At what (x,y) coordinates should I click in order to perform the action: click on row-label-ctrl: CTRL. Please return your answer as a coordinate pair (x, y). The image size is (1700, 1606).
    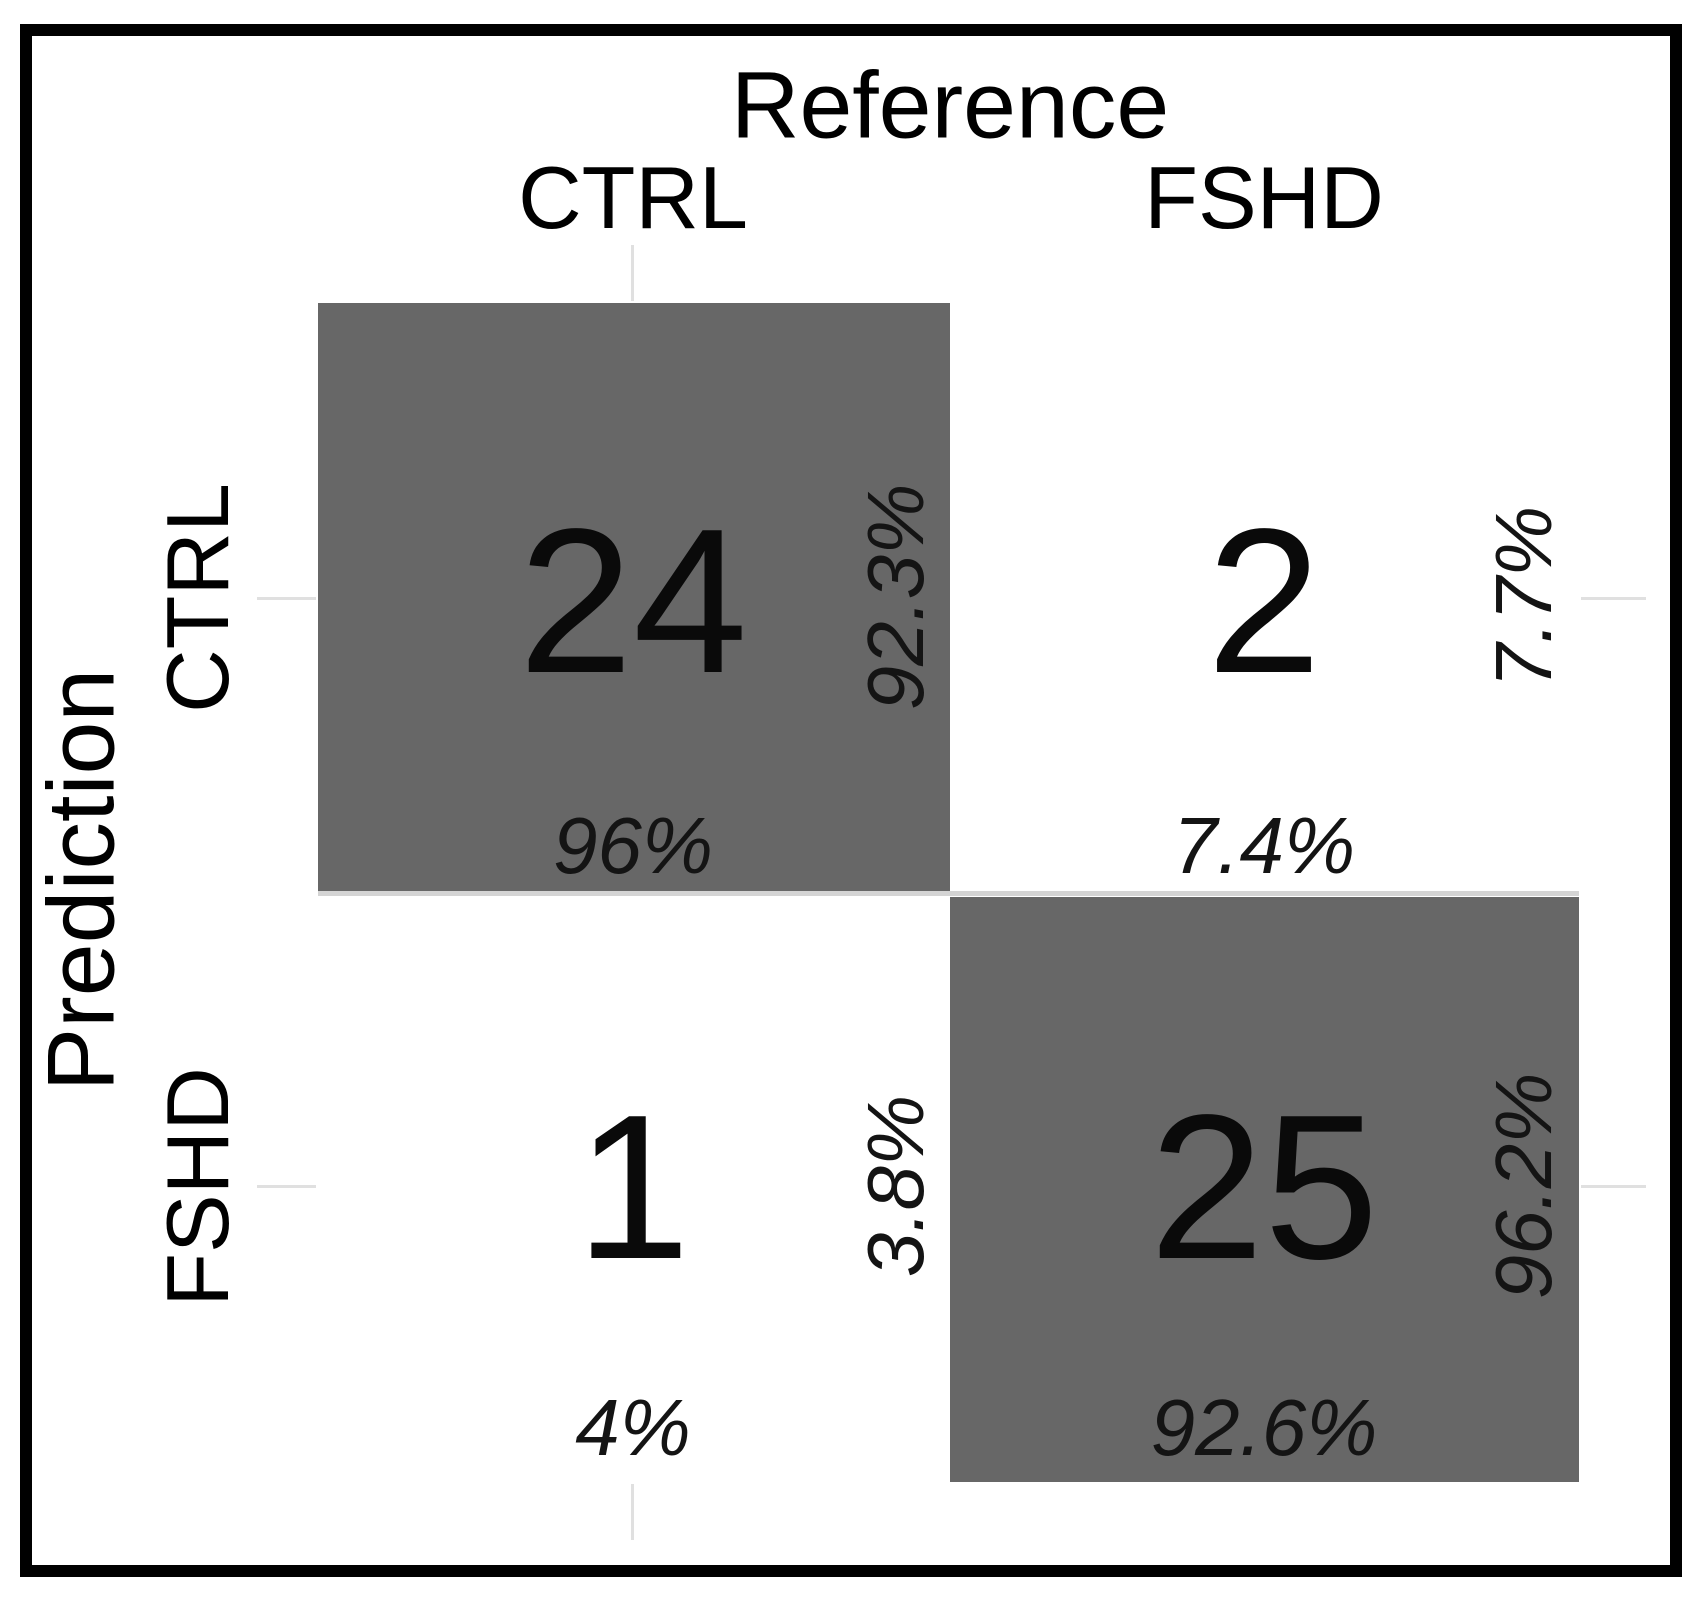
    Looking at the image, I should click on (197, 598).